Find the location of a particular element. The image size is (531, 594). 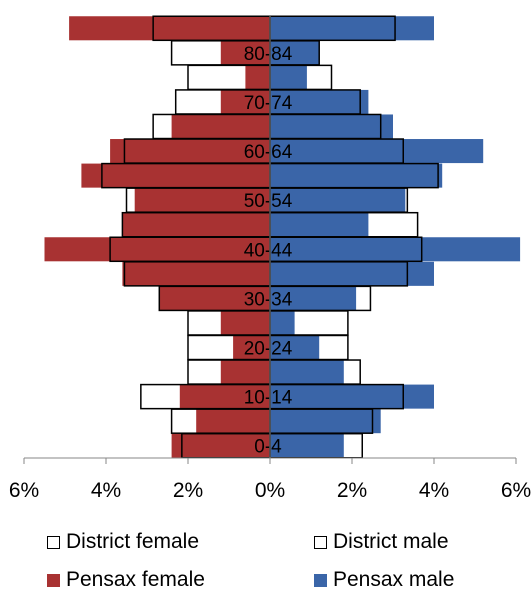

legend-label-district-female: District female is located at coordinates (133, 541).